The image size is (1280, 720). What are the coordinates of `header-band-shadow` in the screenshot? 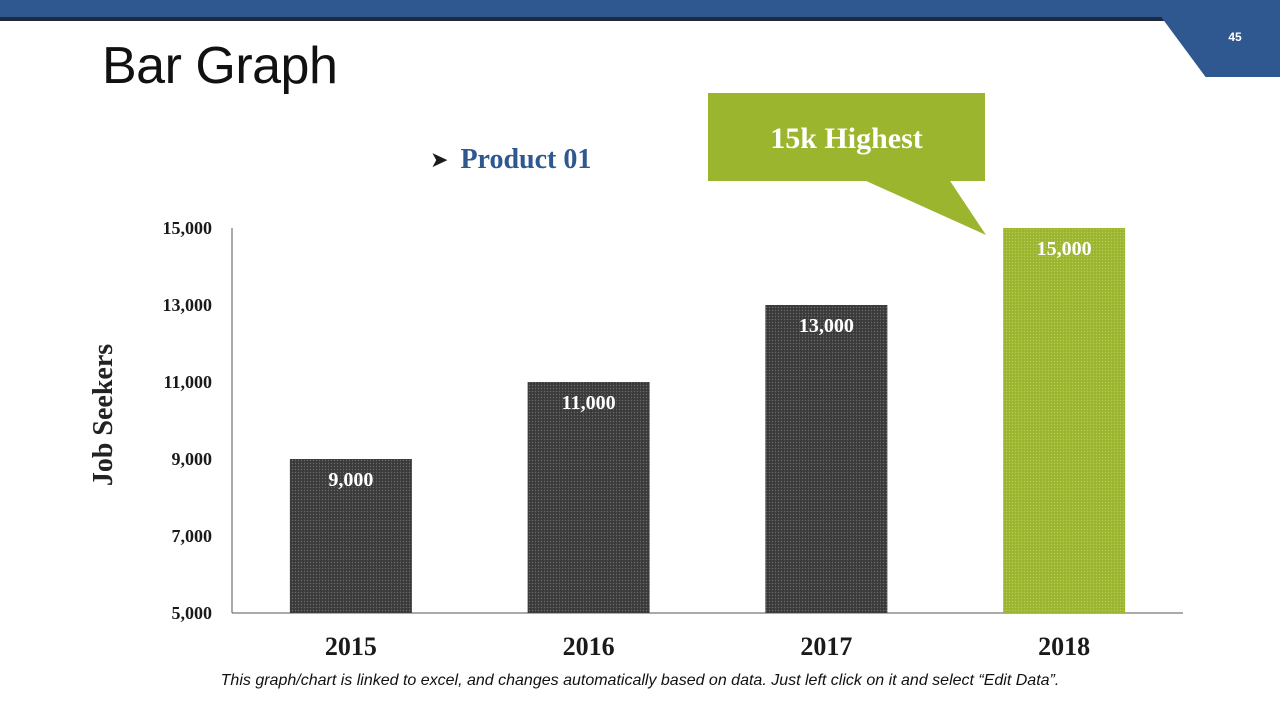 It's located at (582, 19).